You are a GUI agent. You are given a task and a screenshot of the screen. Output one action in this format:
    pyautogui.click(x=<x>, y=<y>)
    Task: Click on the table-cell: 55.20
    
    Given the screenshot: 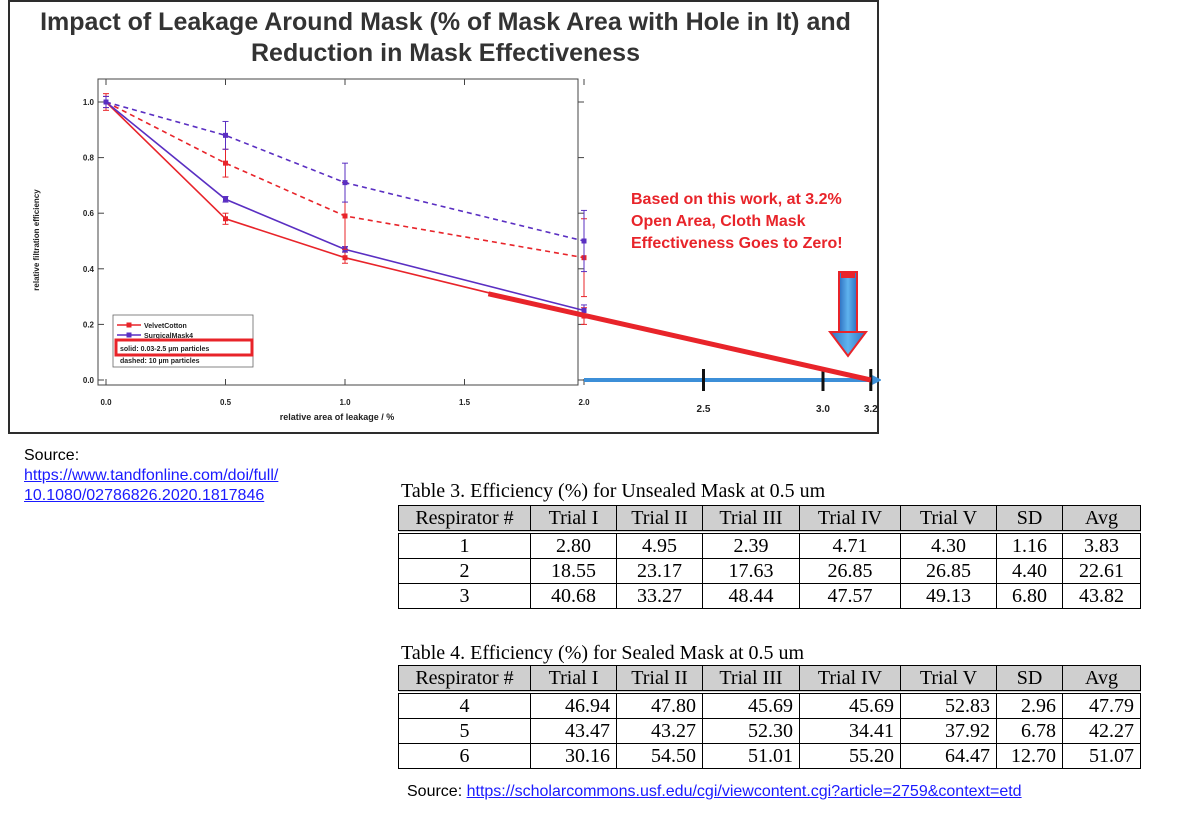 What is the action you would take?
    pyautogui.click(x=850, y=756)
    